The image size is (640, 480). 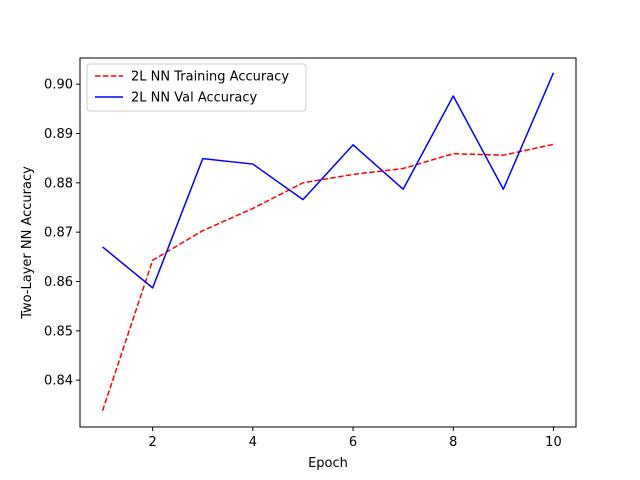 What do you see at coordinates (328, 463) in the screenshot?
I see `x-axis-title: Epoch` at bounding box center [328, 463].